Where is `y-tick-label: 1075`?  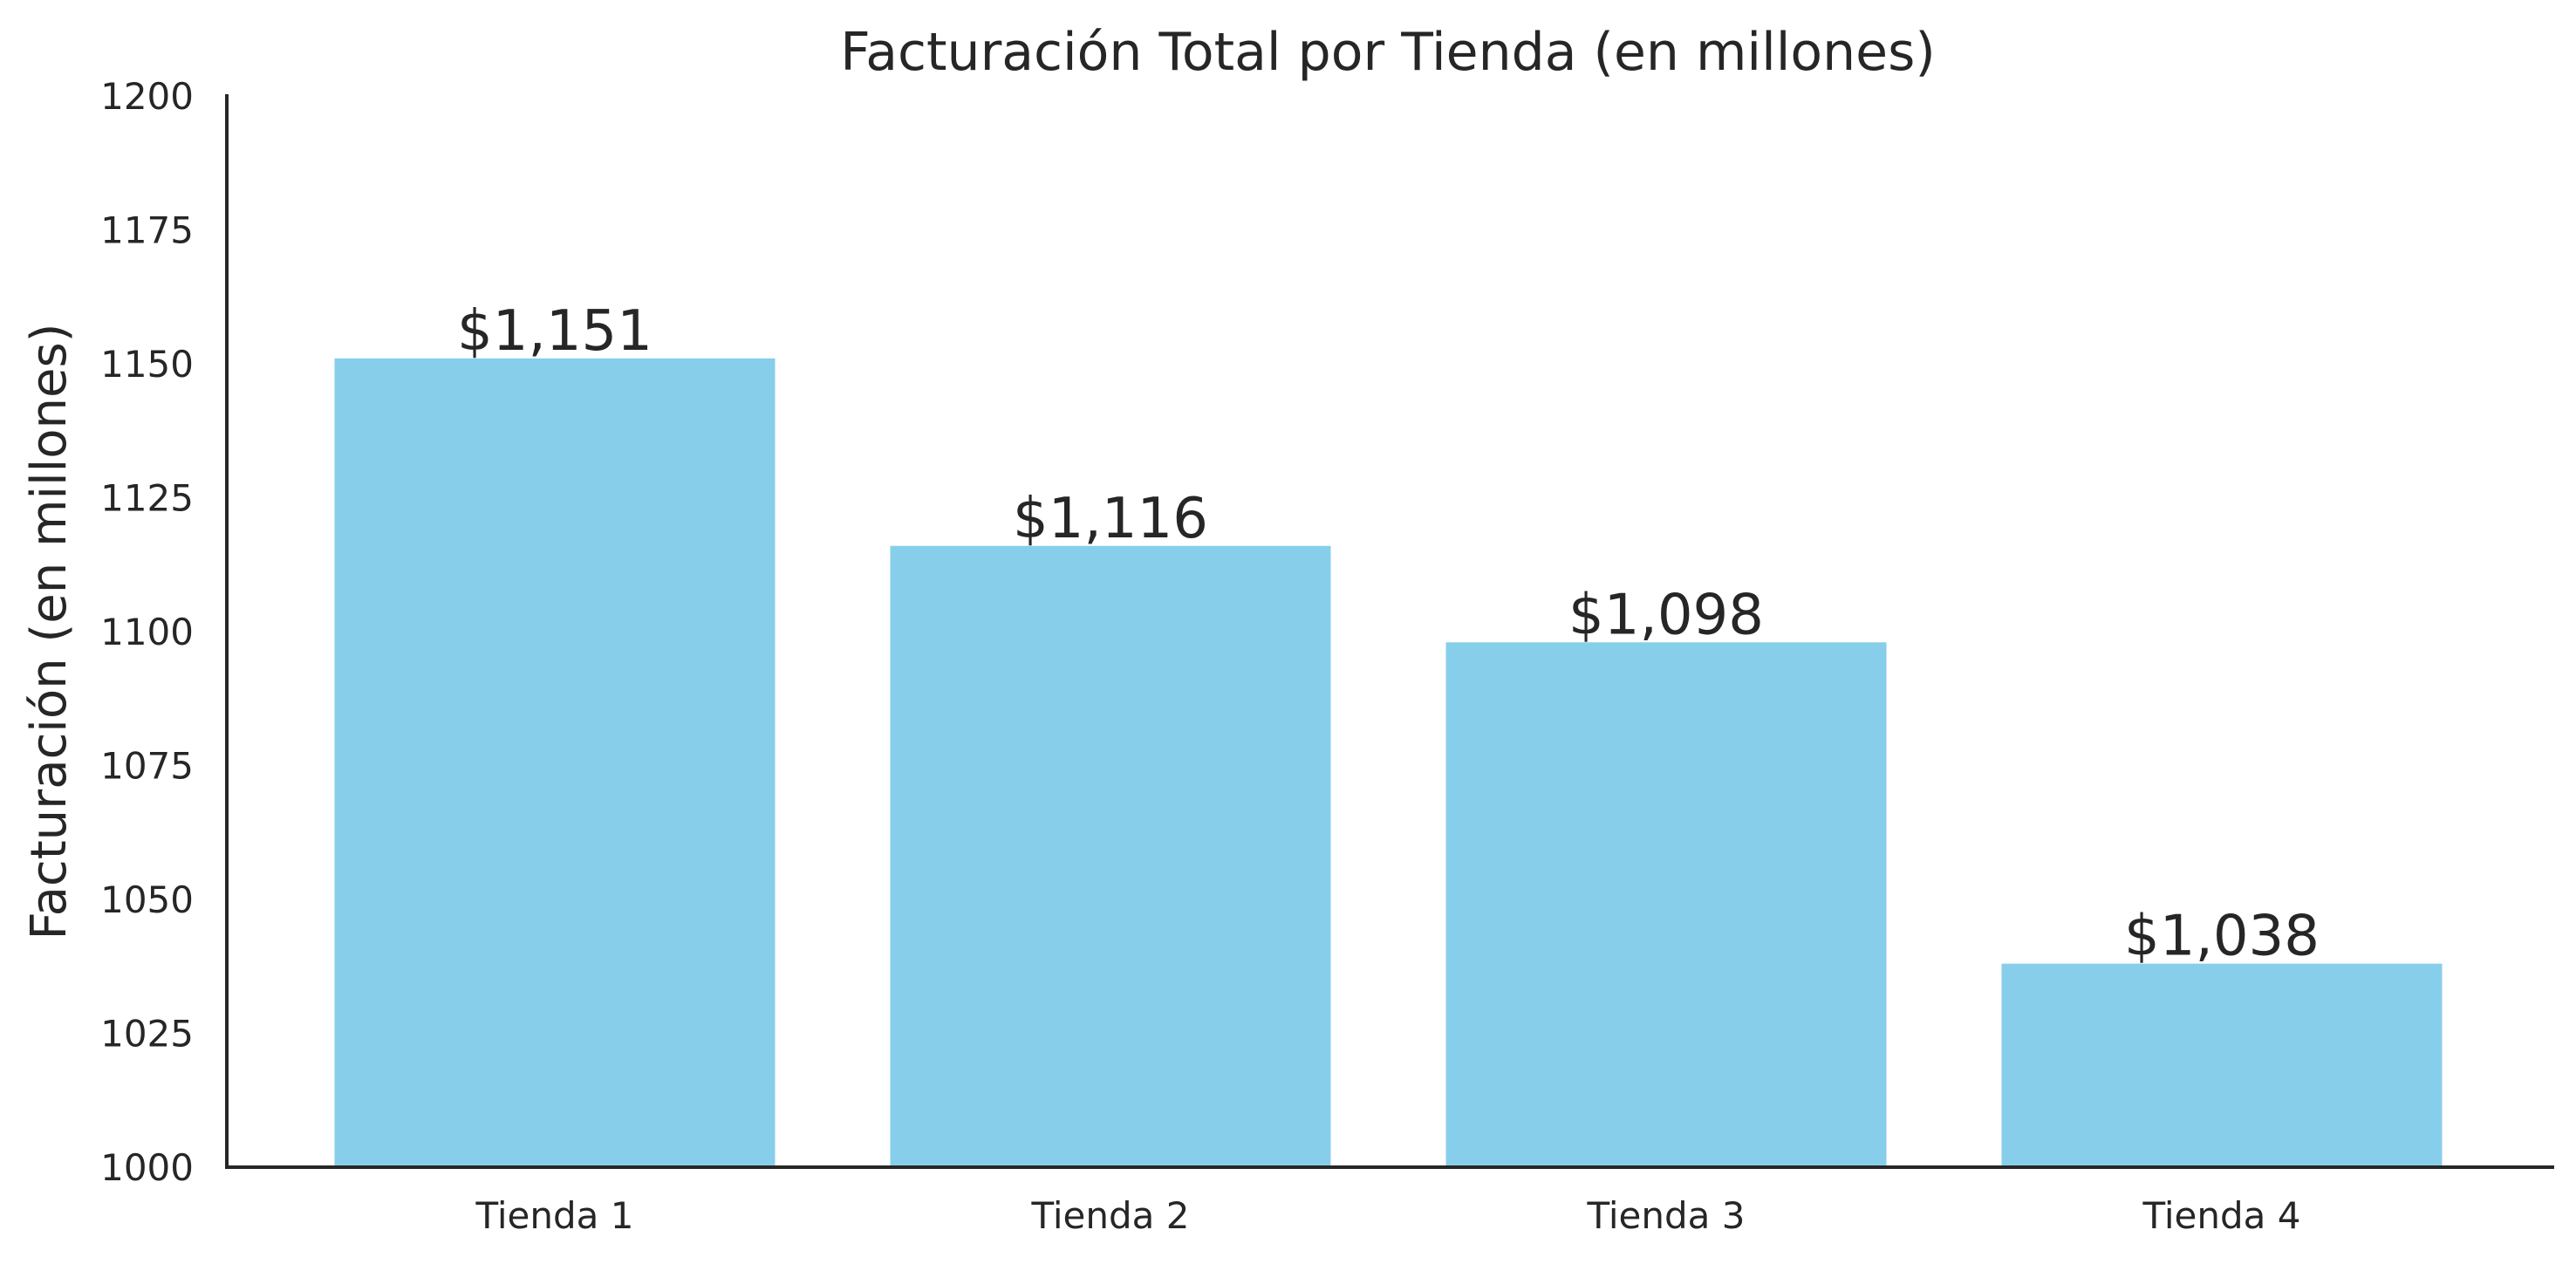 y-tick-label: 1075 is located at coordinates (147, 766).